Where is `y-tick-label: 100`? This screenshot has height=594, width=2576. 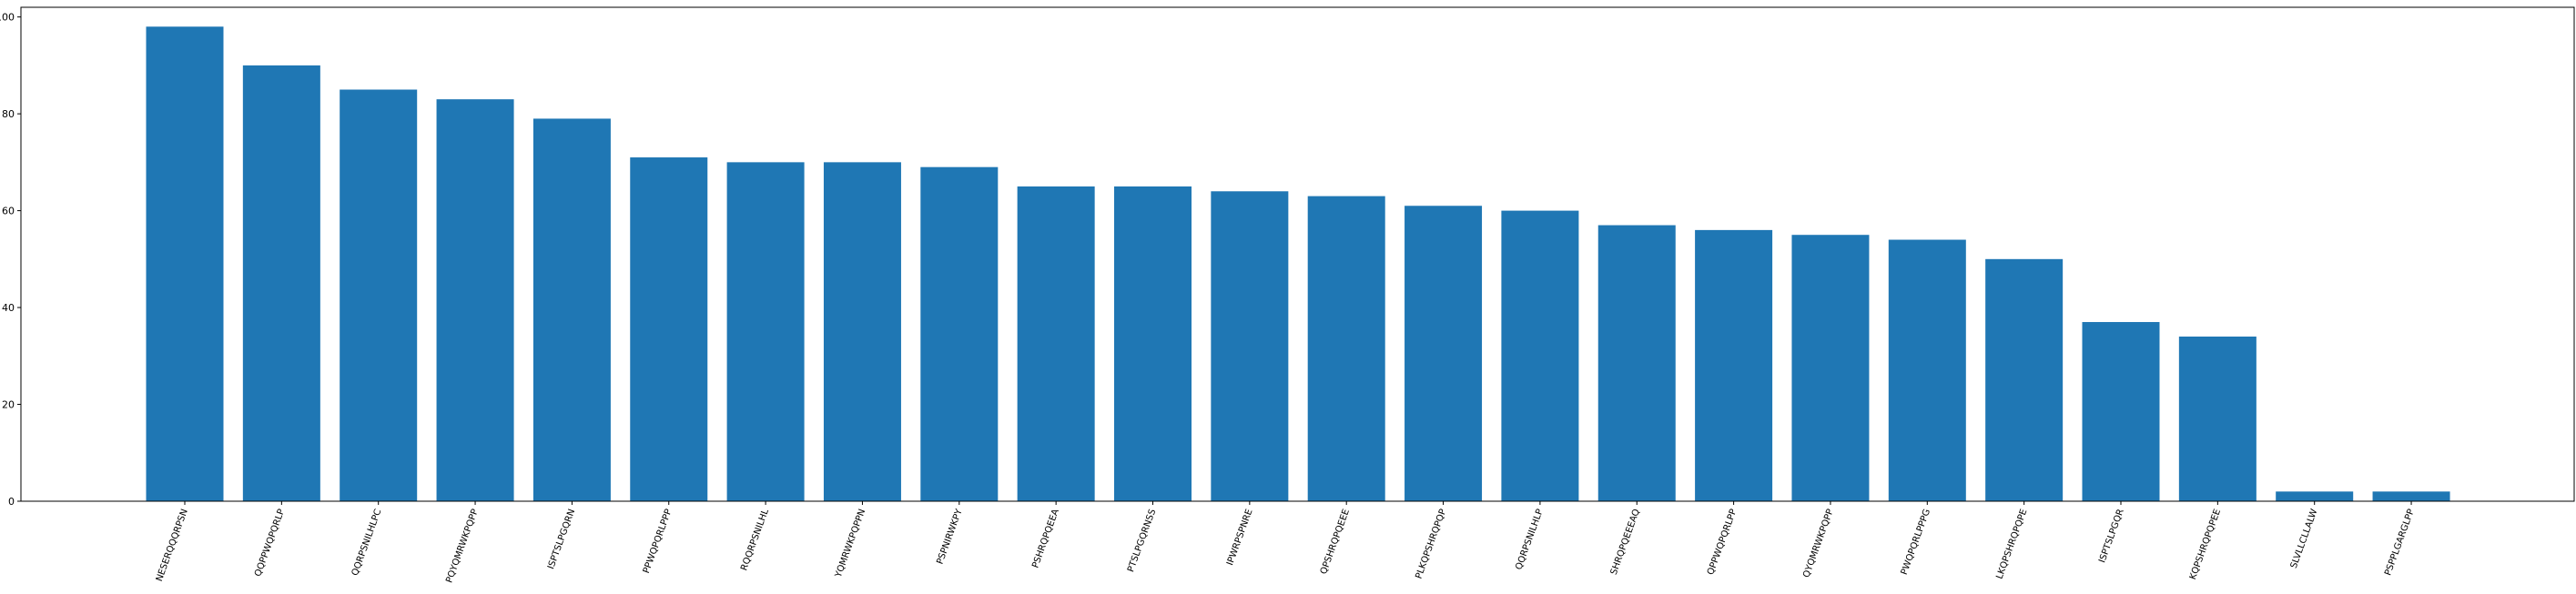
y-tick-label: 100 is located at coordinates (7, 18).